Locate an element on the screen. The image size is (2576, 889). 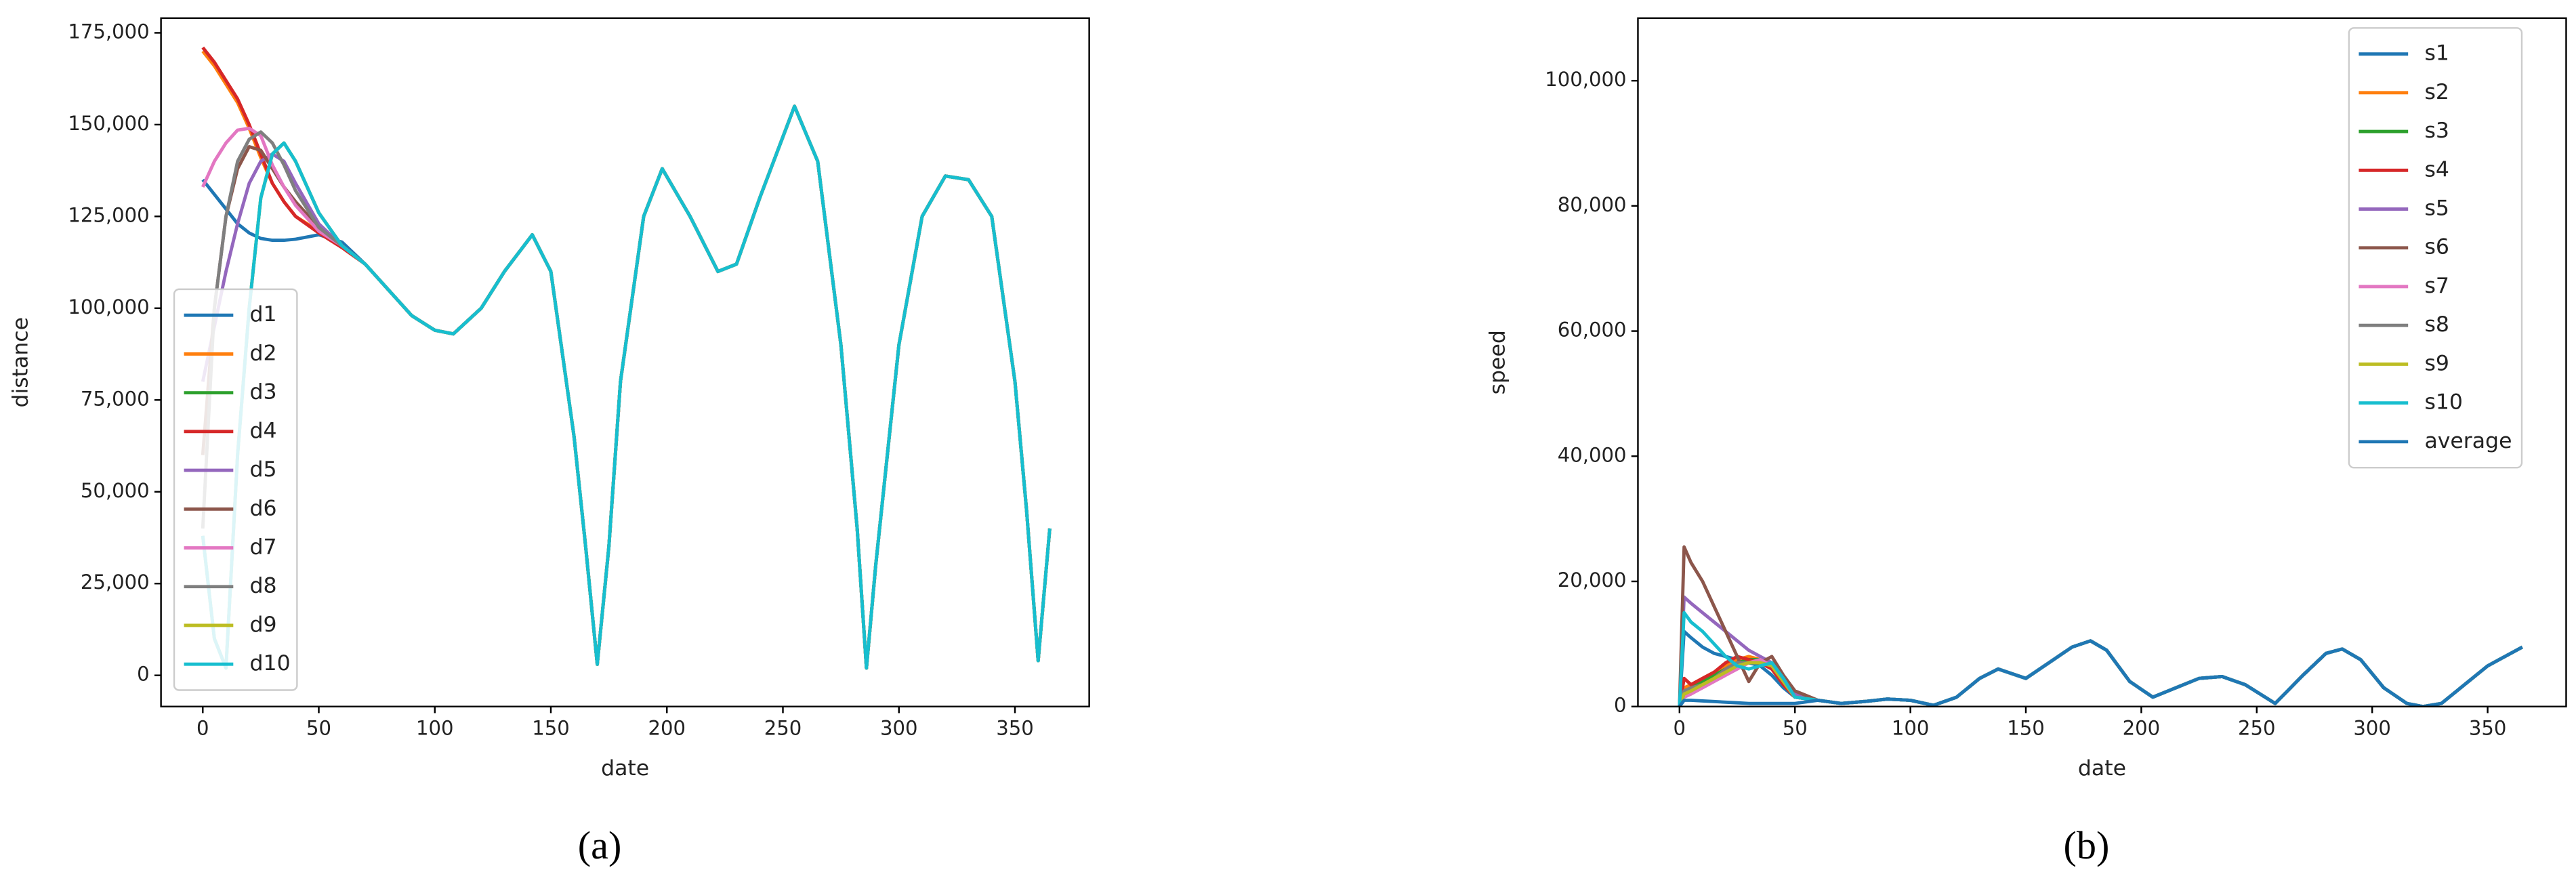
legend-label: d8 is located at coordinates (263, 586).